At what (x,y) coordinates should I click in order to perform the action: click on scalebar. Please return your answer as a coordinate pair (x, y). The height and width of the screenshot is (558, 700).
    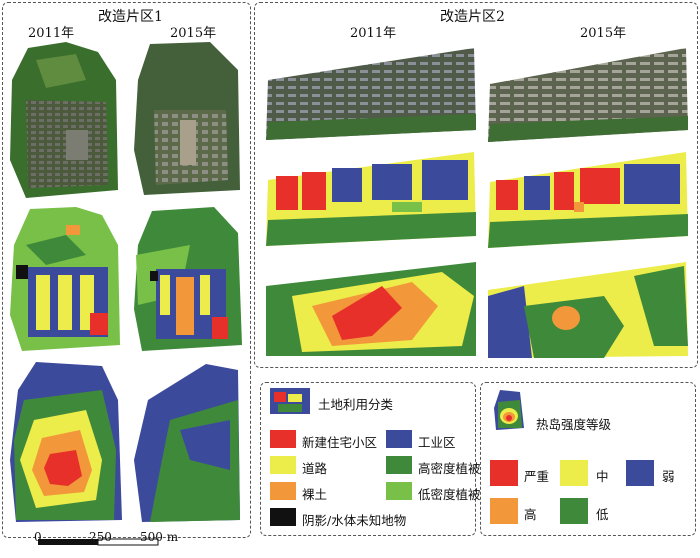
    Looking at the image, I should click on (98, 542).